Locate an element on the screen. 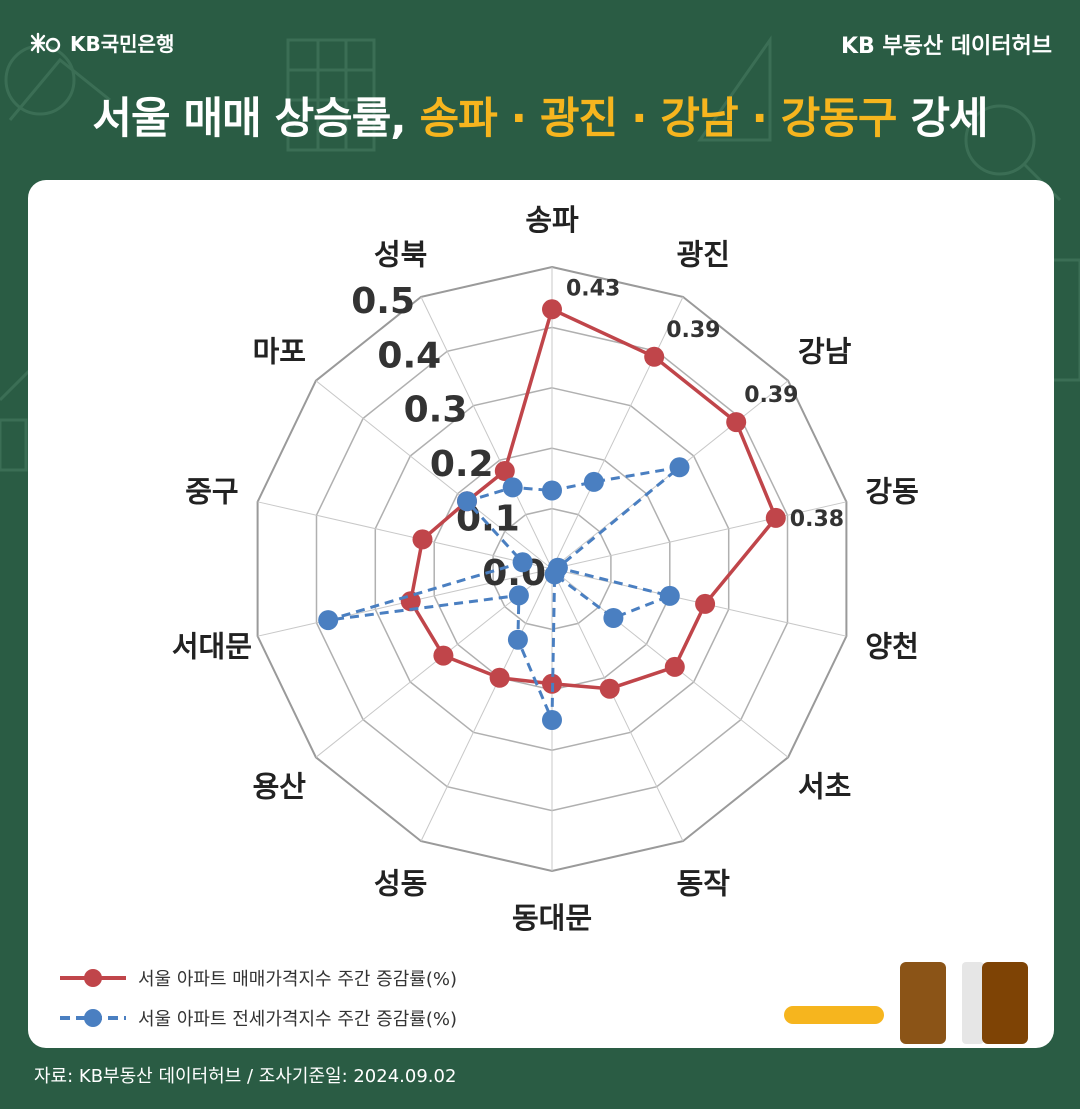 The image size is (1080, 1109). decorative-book-page is located at coordinates (973, 1003).